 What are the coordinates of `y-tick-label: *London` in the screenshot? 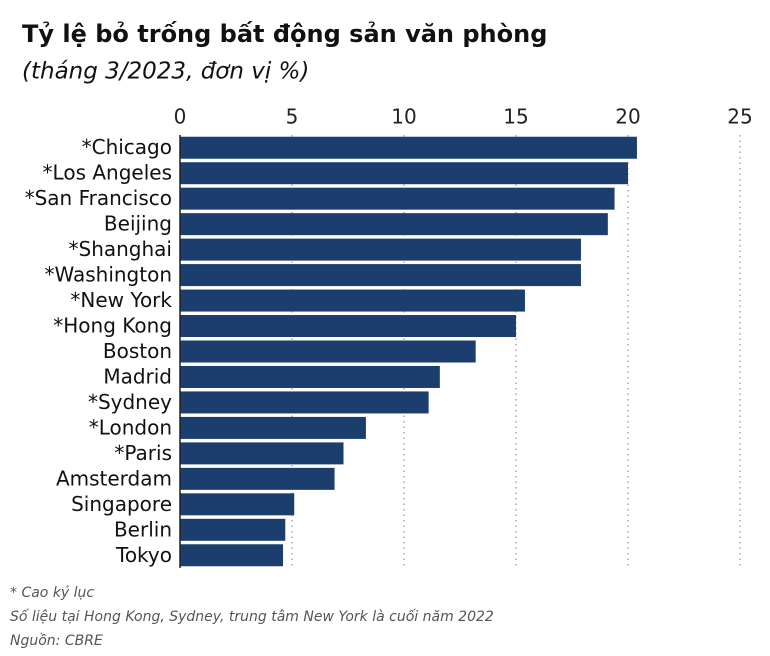 It's located at (130, 427).